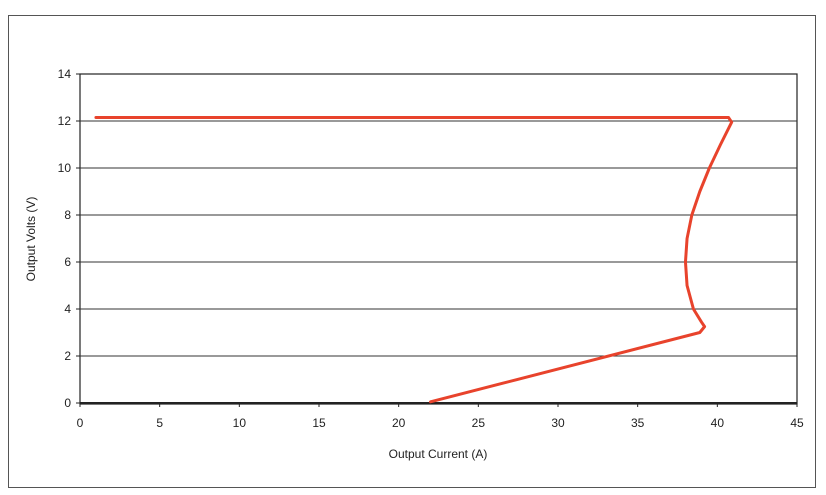  I want to click on y-tick-label: 4, so click(67, 309).